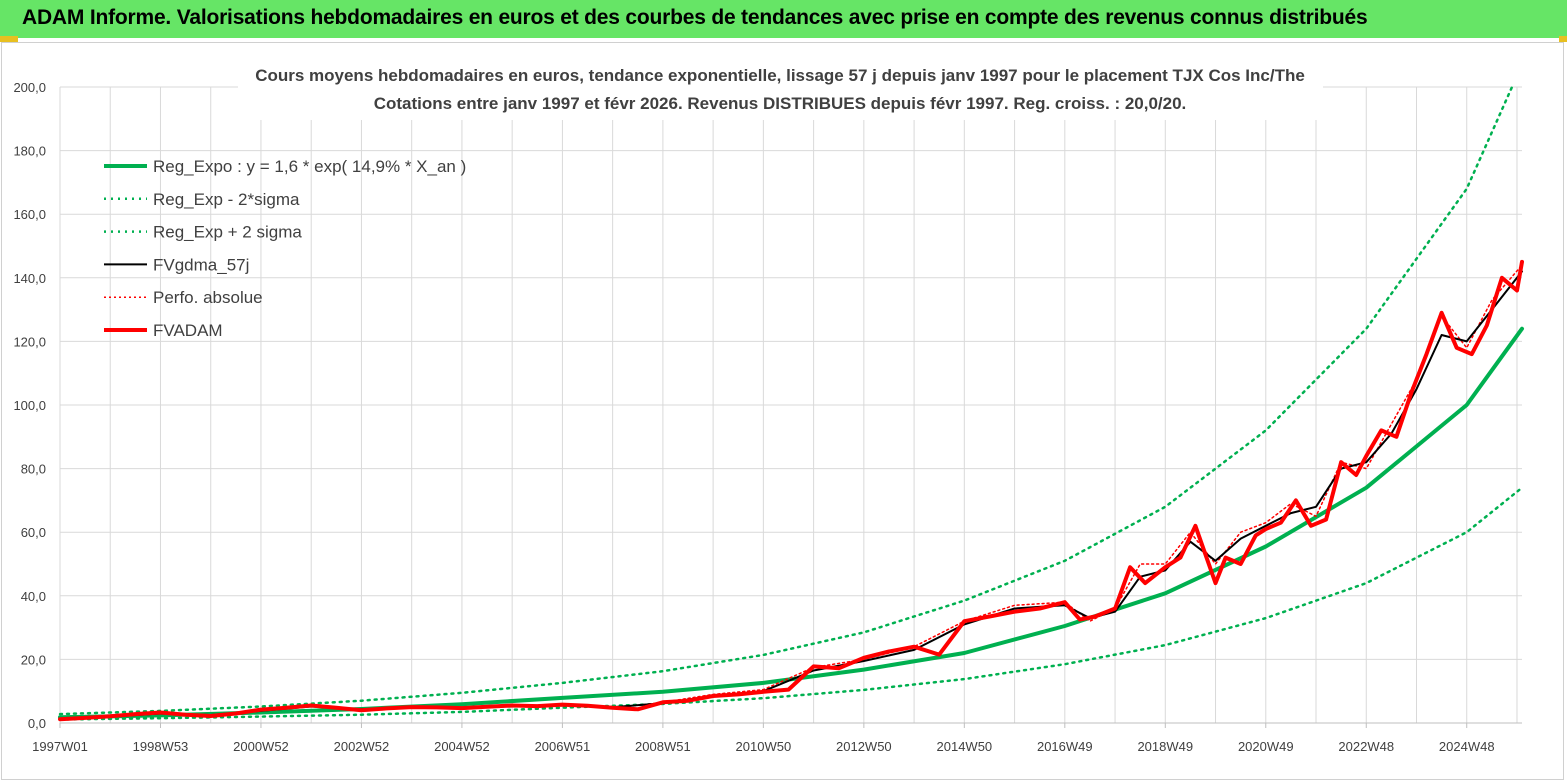 The image size is (1567, 783). I want to click on x-tick-label: 1998W53, so click(161, 746).